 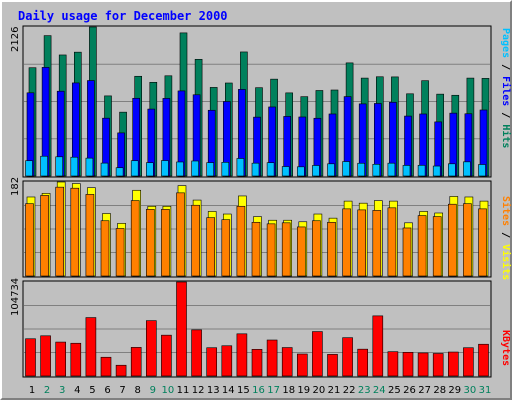 I want to click on day-label: 24, so click(x=379, y=390).